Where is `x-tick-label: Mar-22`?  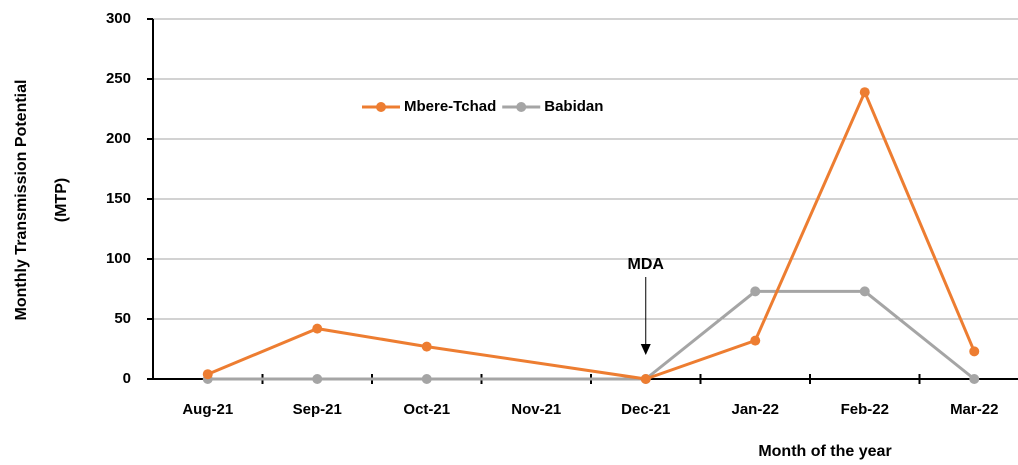
x-tick-label: Mar-22 is located at coordinates (974, 409).